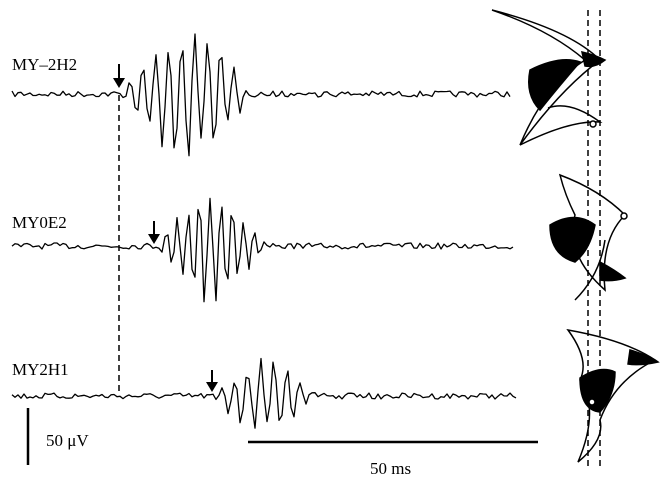 Image resolution: width=662 pixels, height=486 pixels. Describe the element at coordinates (67, 440) in the screenshot. I see `voltage-label: 50 μV` at that location.